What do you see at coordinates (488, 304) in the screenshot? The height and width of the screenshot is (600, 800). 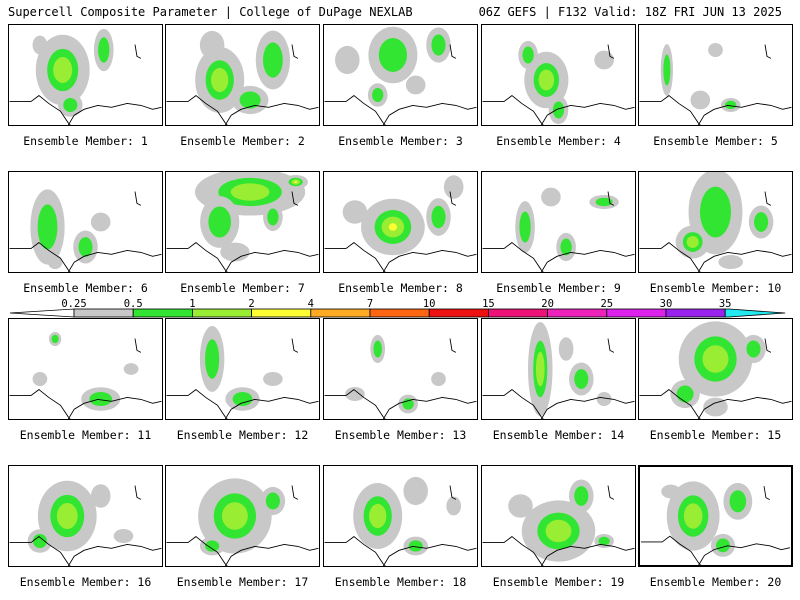 I see `colorbar-tick-label: 15` at bounding box center [488, 304].